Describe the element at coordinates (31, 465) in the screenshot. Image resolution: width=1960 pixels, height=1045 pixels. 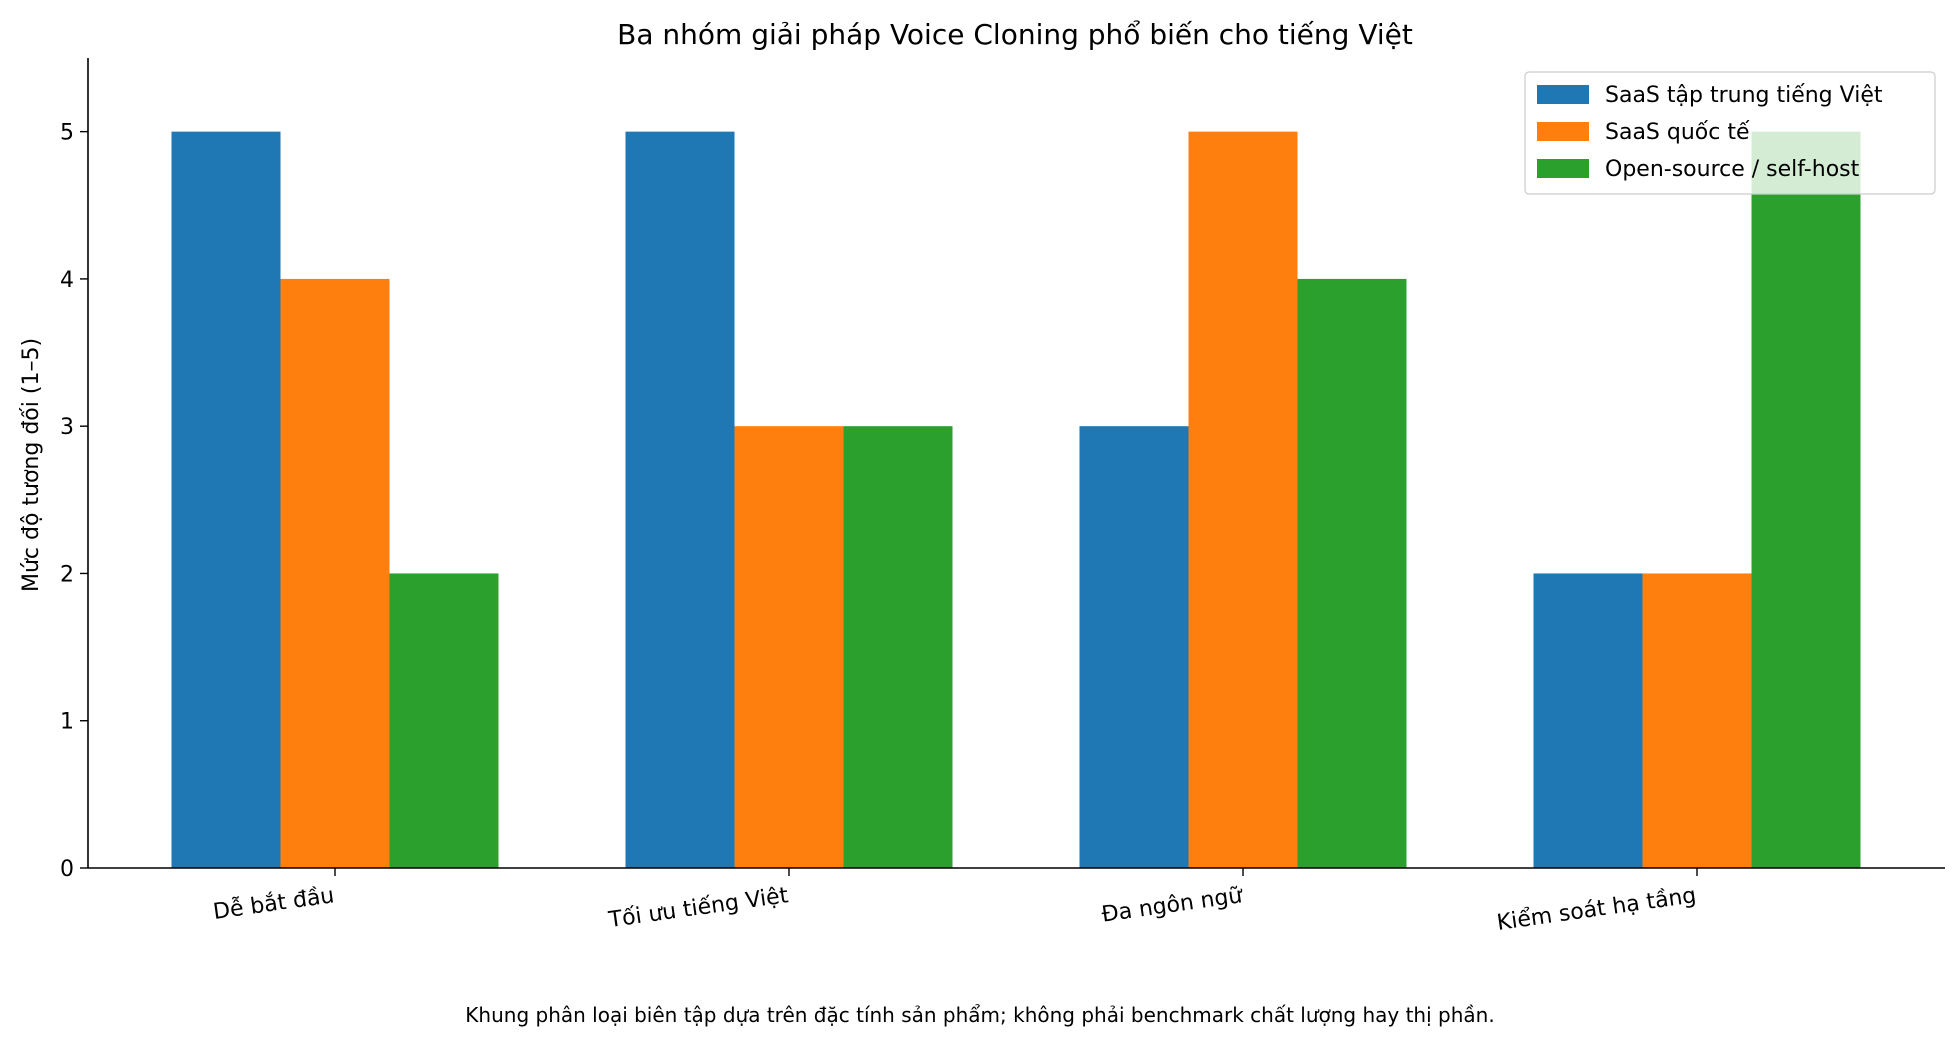
I see `y-axis-label: Mức độ tương đối (1–5)` at that location.